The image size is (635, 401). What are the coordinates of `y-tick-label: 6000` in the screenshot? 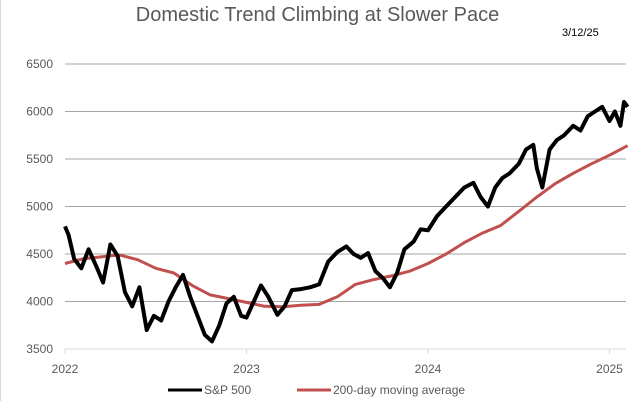 It's located at (39, 112).